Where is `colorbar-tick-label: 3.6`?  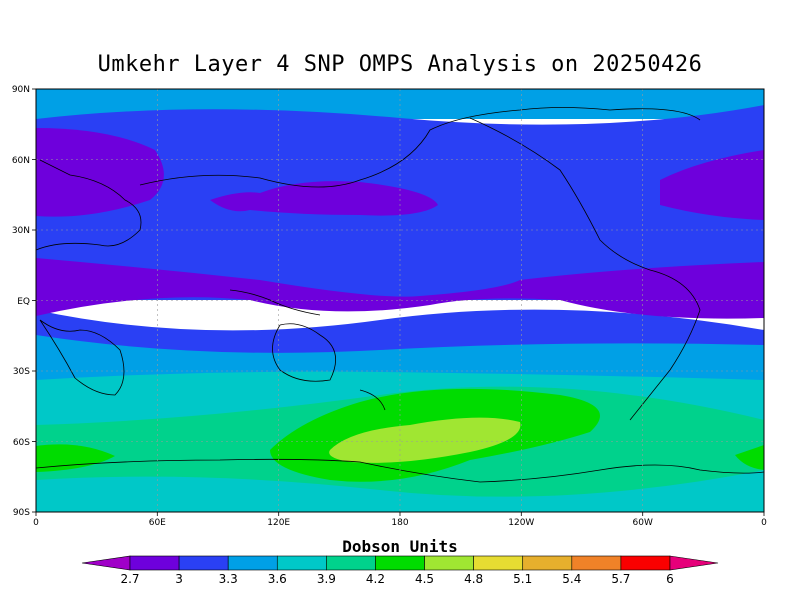
colorbar-tick-label: 3.6 is located at coordinates (277, 579).